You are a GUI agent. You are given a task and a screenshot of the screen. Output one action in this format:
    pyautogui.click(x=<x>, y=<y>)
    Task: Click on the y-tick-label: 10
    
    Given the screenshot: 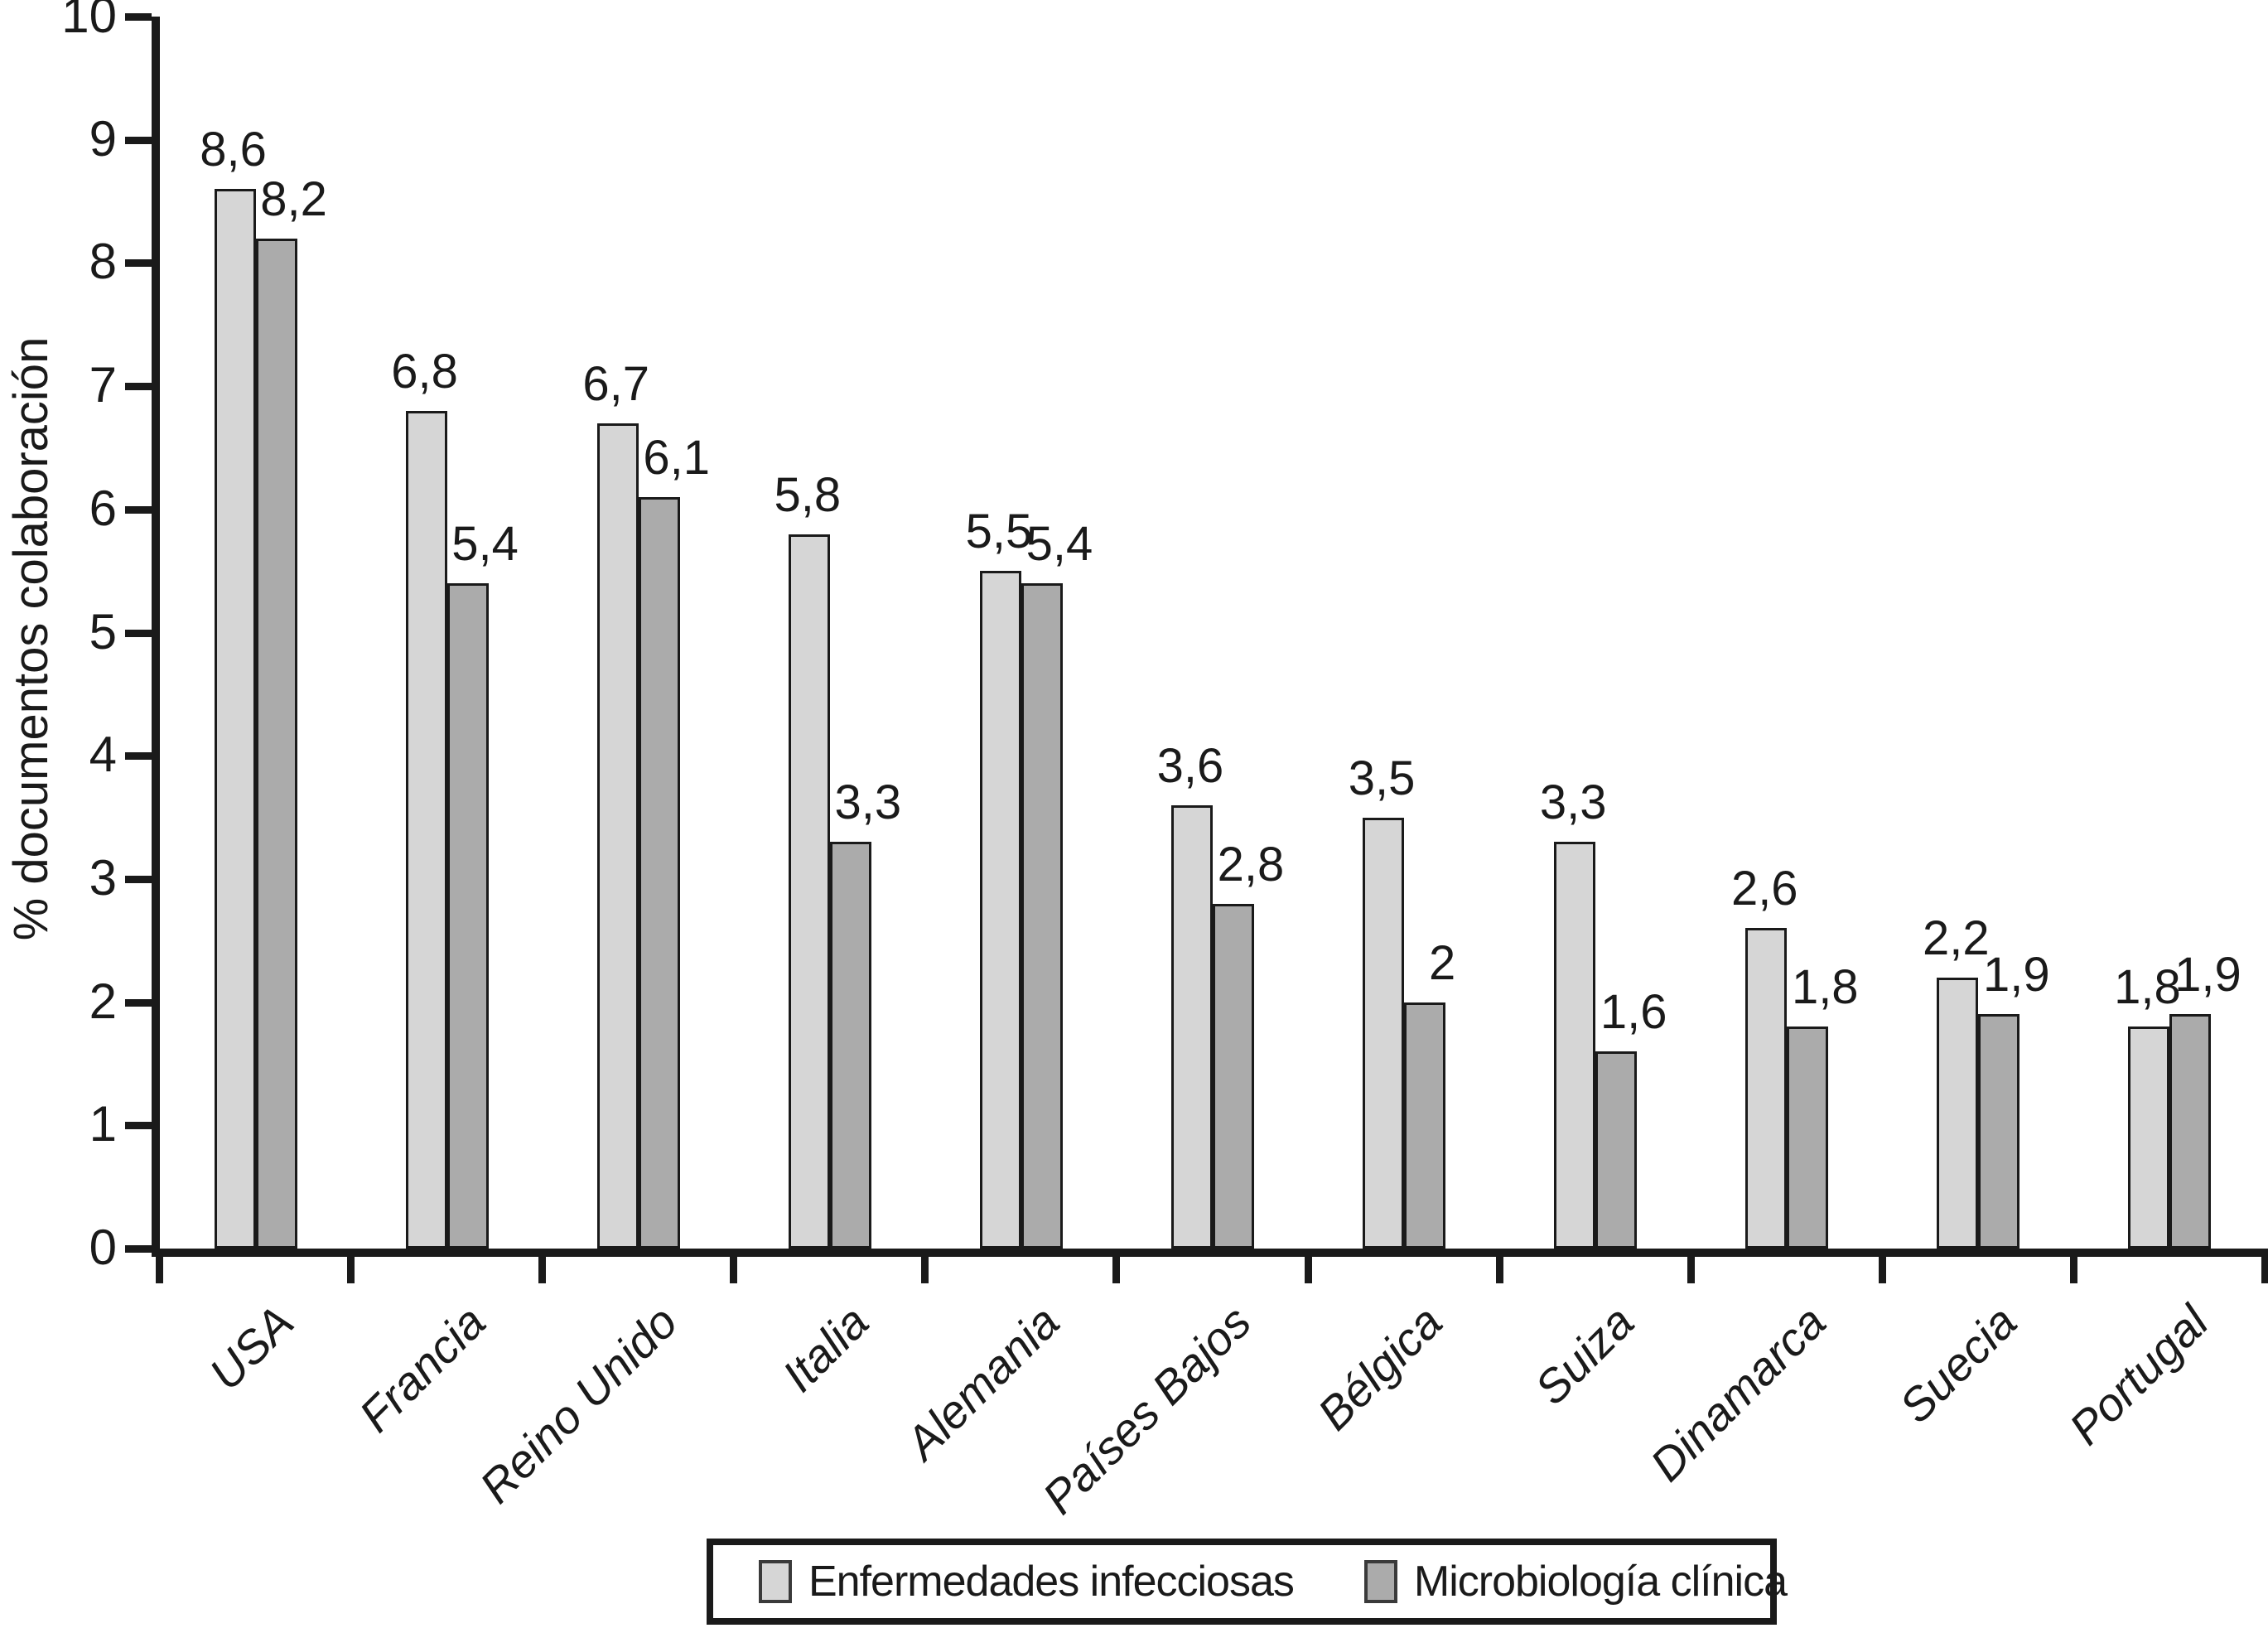 What is the action you would take?
    pyautogui.click(x=89, y=21)
    